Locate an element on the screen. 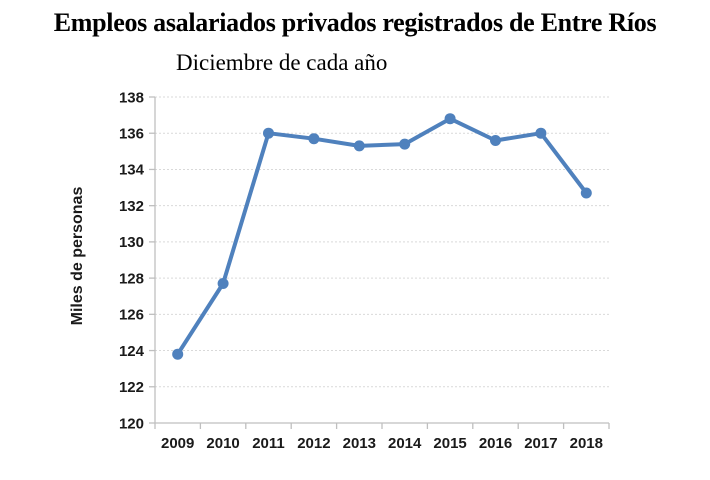  data-point-marker-2009 is located at coordinates (178, 354).